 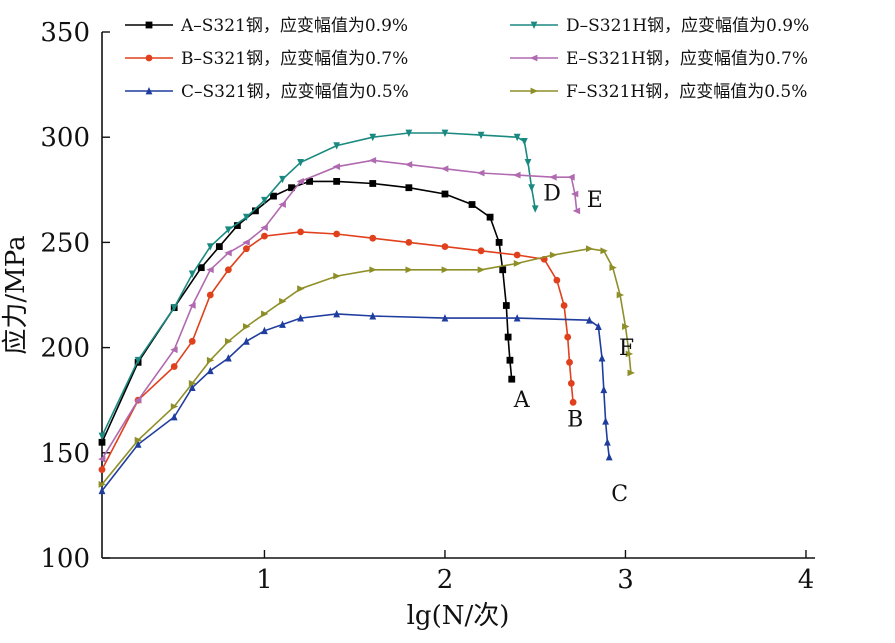 I want to click on legend-label: B–S321钢，应变幅值为0.7%, so click(x=294, y=59).